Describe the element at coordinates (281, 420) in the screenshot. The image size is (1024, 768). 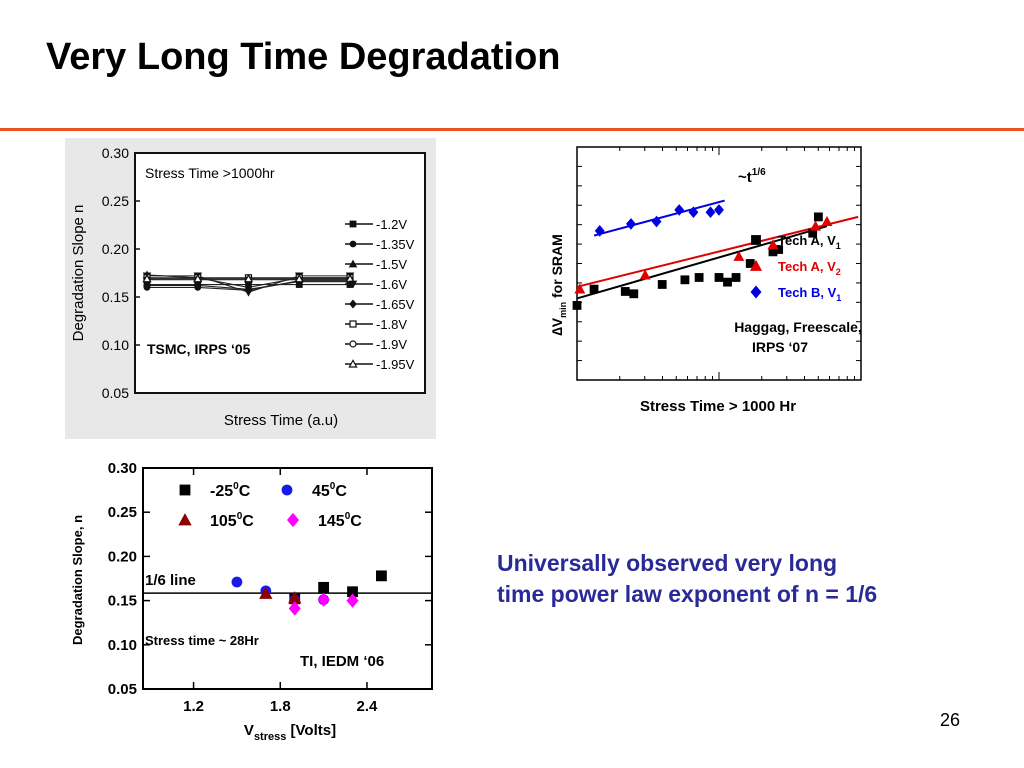
I see `x-axis-label: Stress Time (a.u)` at that location.